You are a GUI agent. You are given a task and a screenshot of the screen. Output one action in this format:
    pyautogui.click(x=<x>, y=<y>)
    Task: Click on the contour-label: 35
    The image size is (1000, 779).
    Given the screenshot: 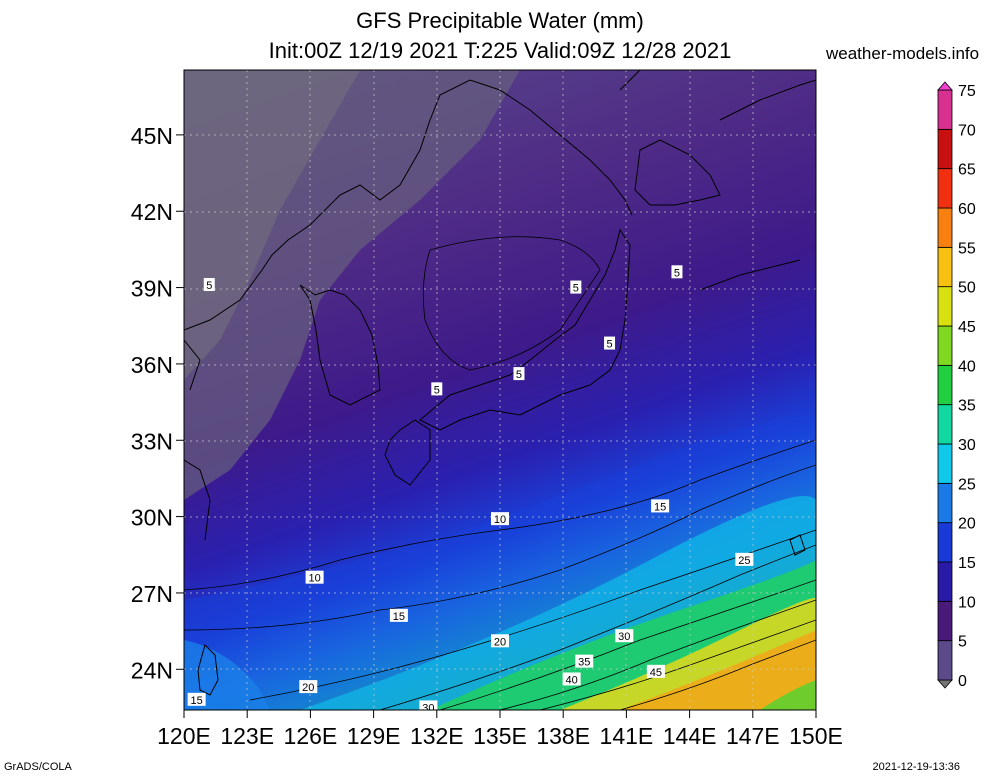 What is the action you would take?
    pyautogui.click(x=584, y=663)
    